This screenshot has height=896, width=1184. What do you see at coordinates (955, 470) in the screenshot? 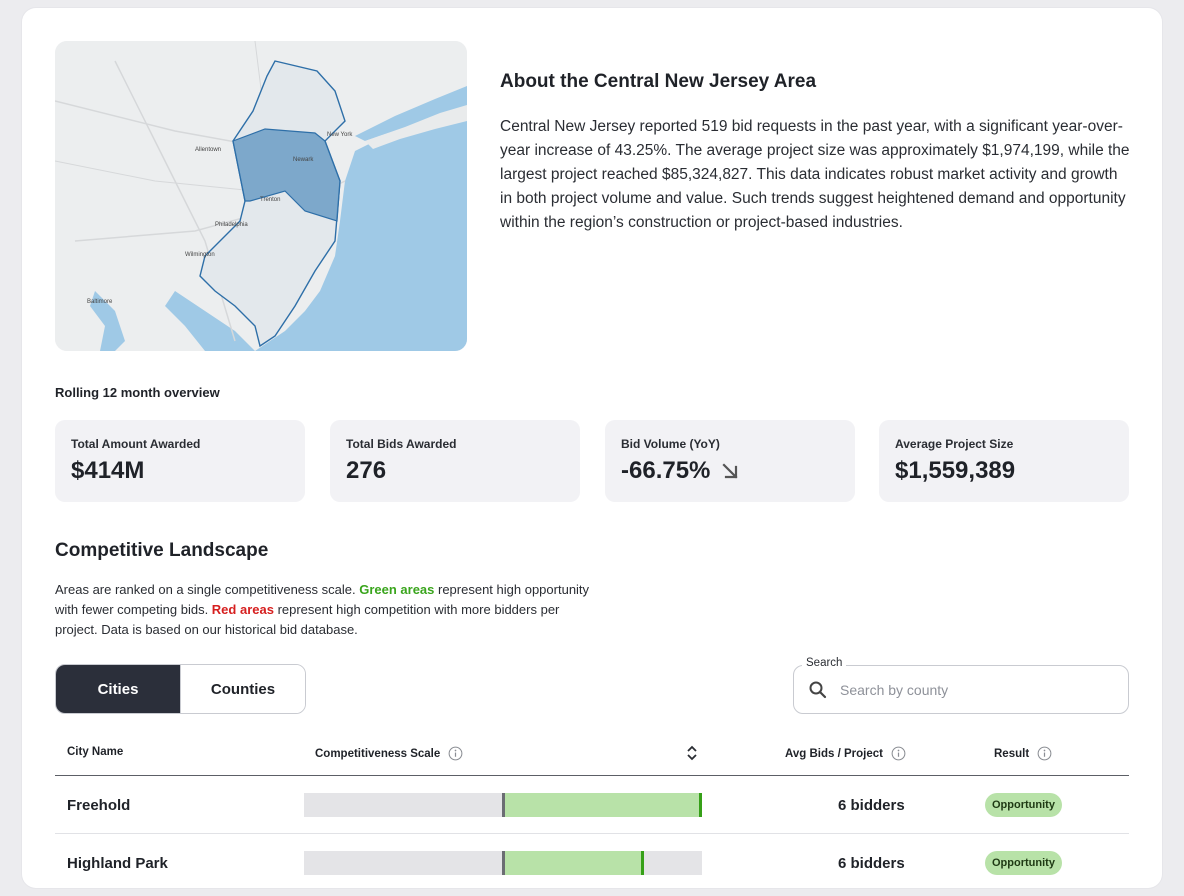
I see `stat-value: $1,559,389` at bounding box center [955, 470].